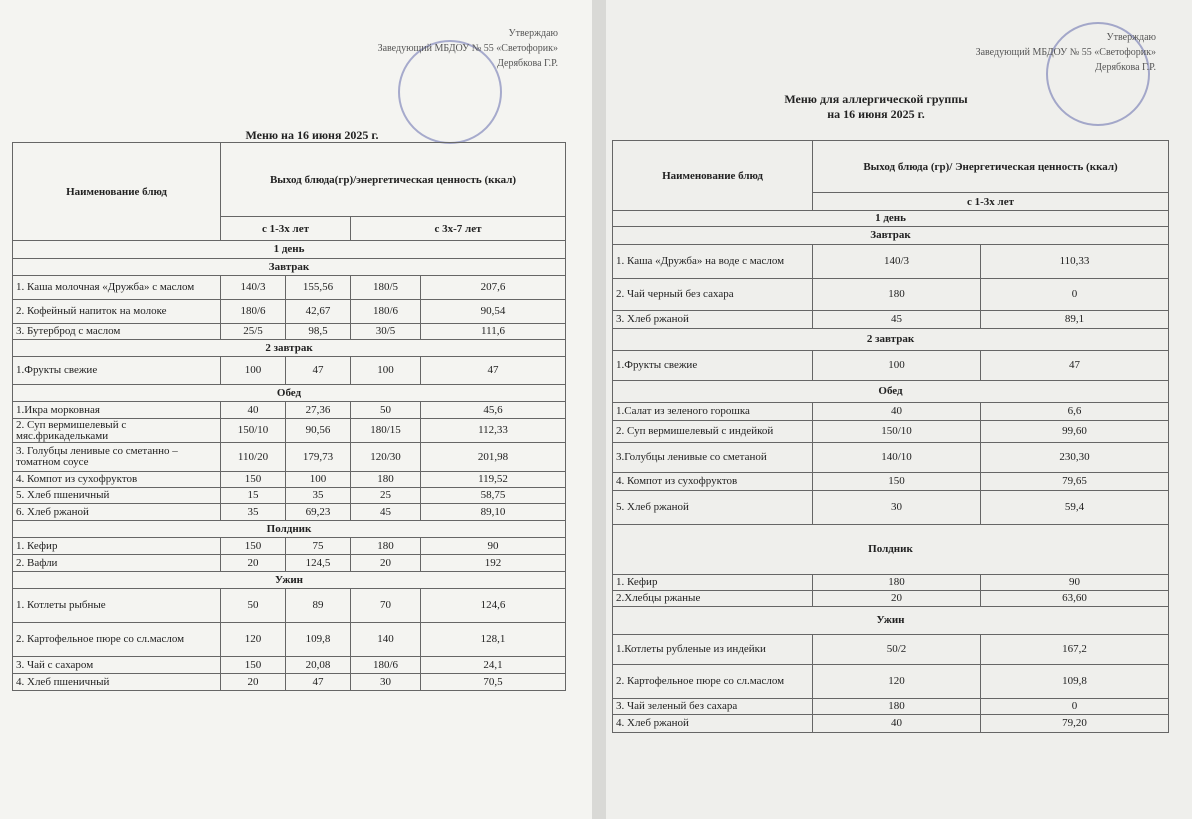  Describe the element at coordinates (493, 639) in the screenshot. I see `dish-value: 128,1` at that location.